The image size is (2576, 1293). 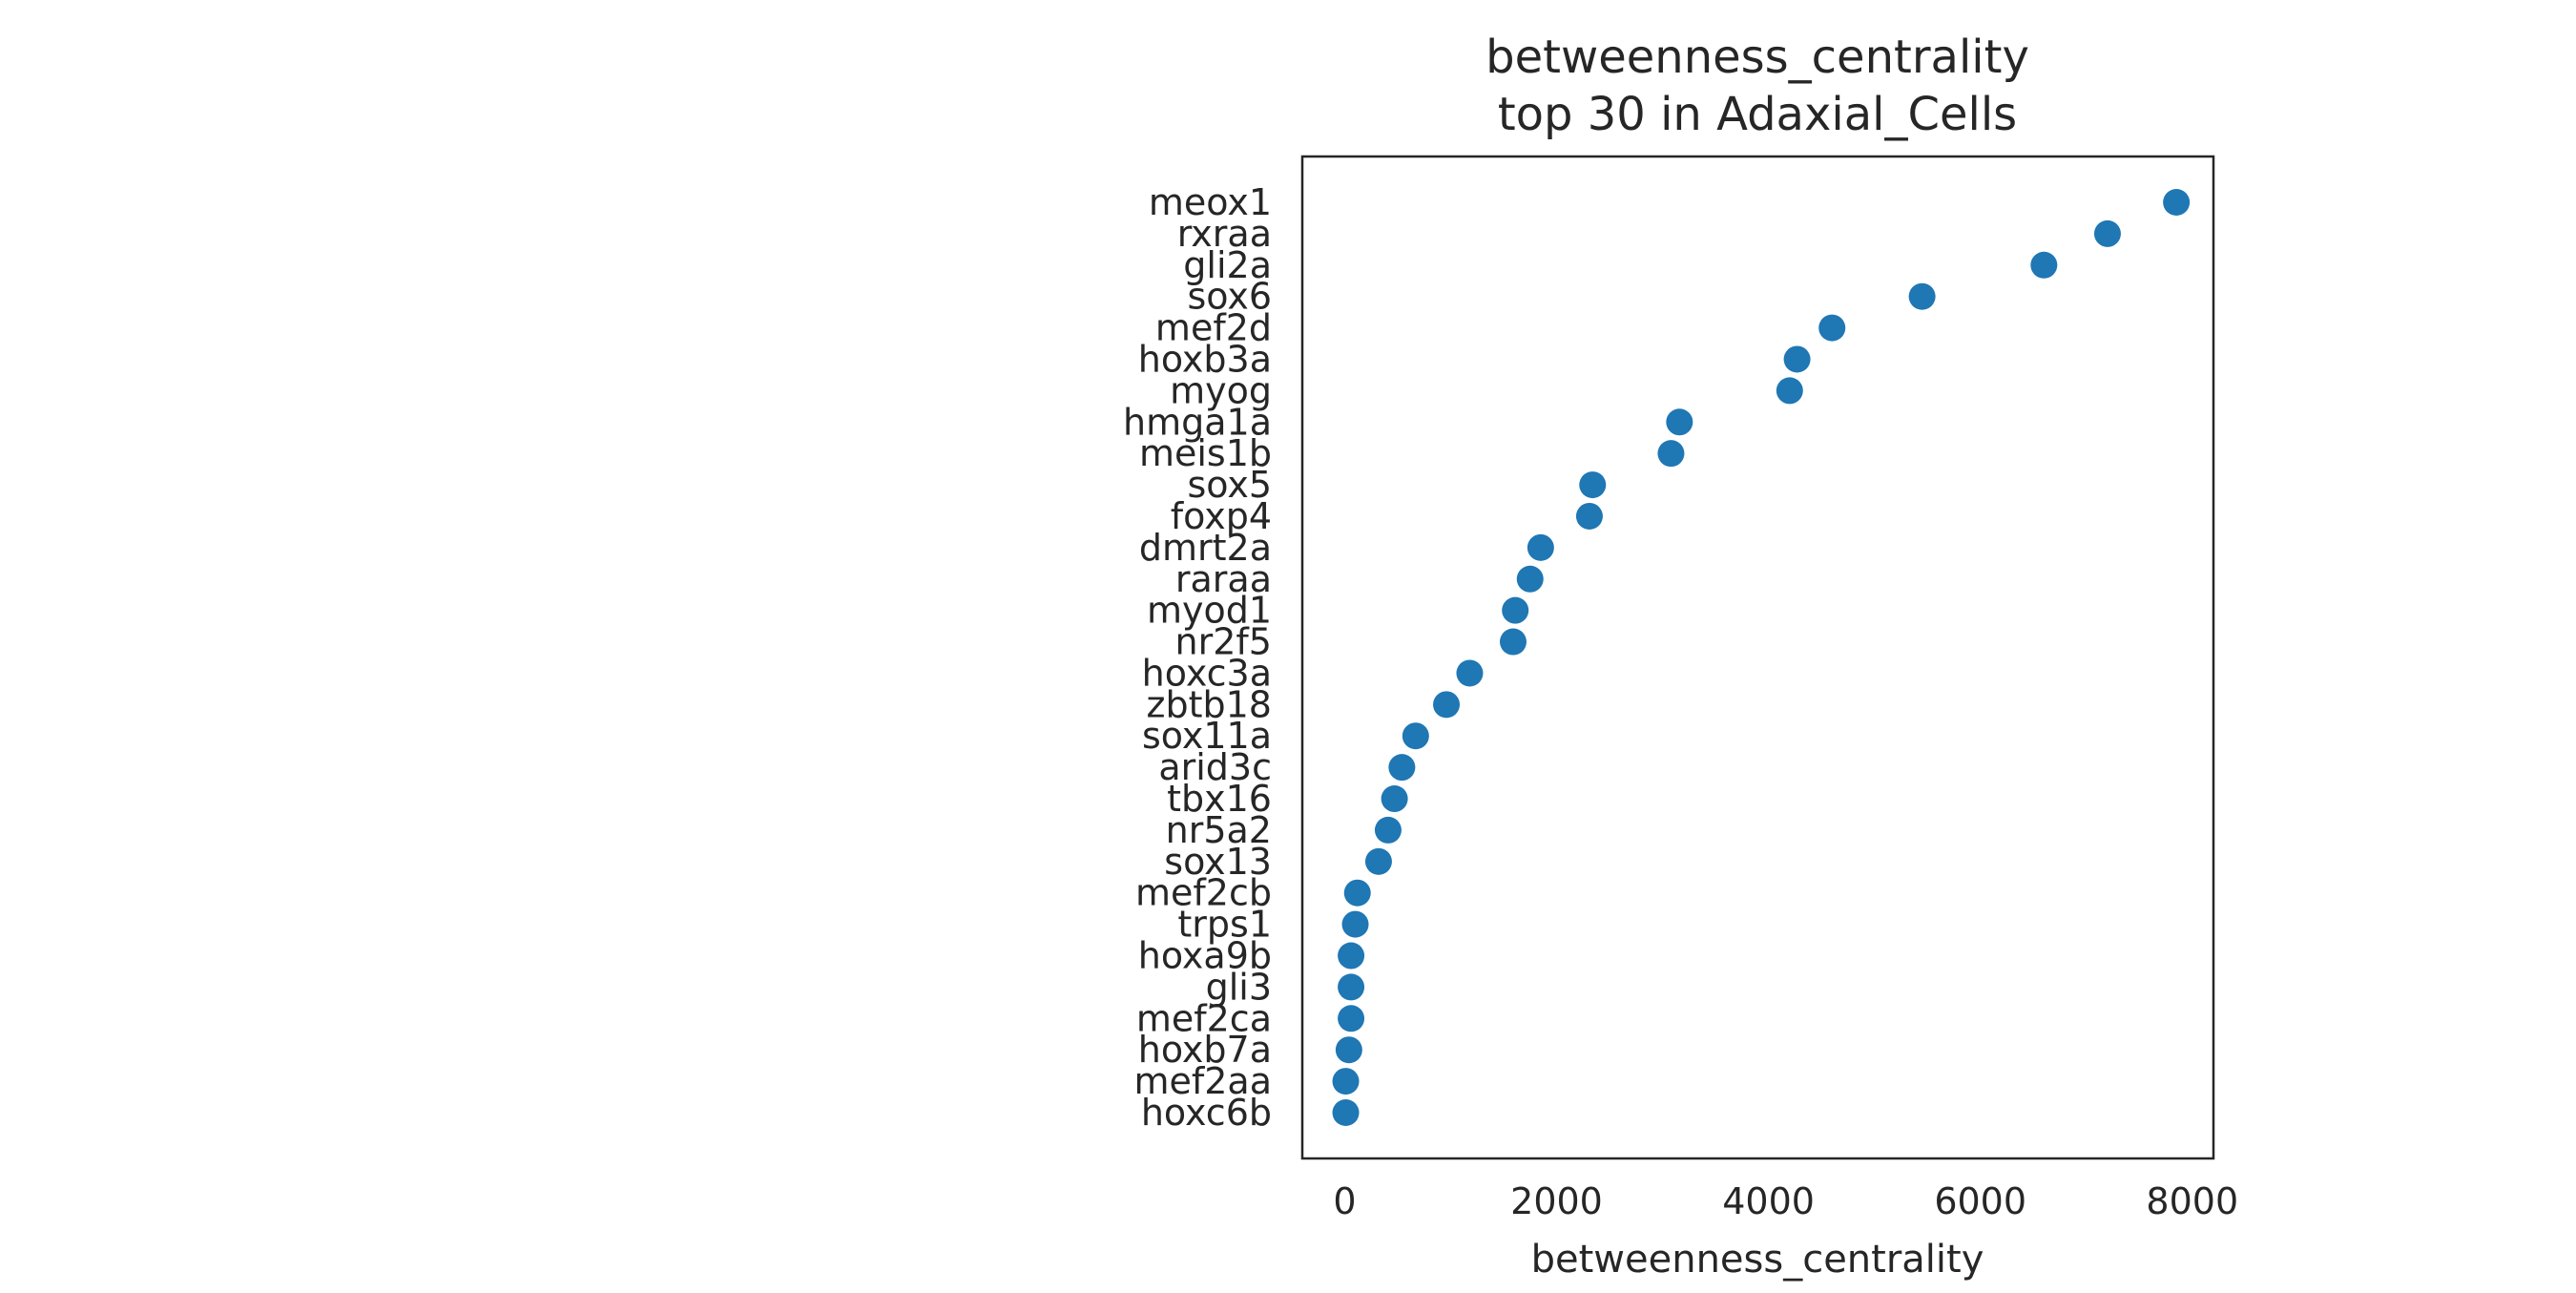 I want to click on y-tick-label-sox11a: sox11a, so click(x=1207, y=736).